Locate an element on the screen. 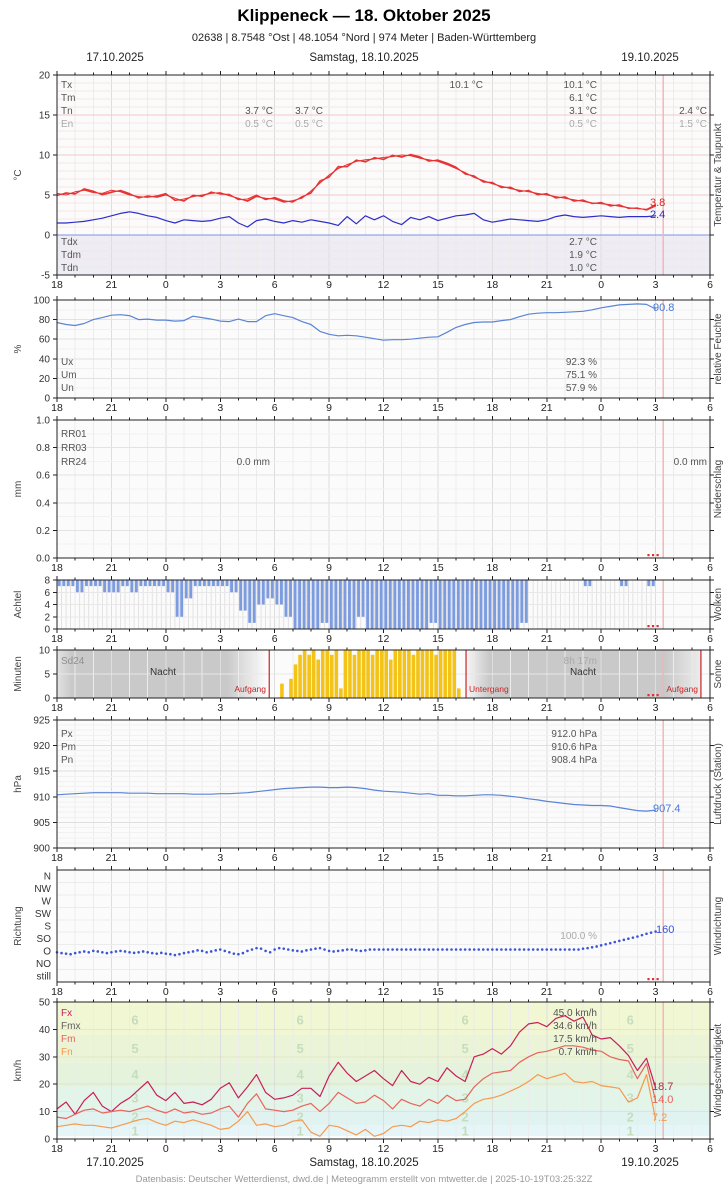  stat-tm-label: Tm is located at coordinates (68, 98).